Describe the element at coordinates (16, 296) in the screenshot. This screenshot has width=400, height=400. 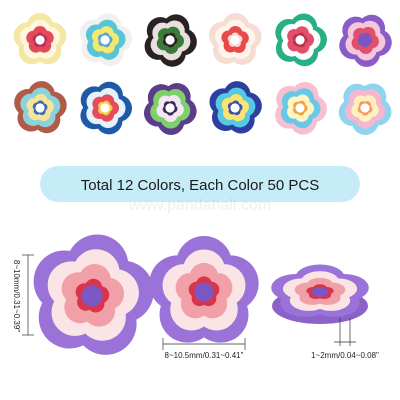
I see `height-label: 8~10mm/0.31~0.39"` at that location.